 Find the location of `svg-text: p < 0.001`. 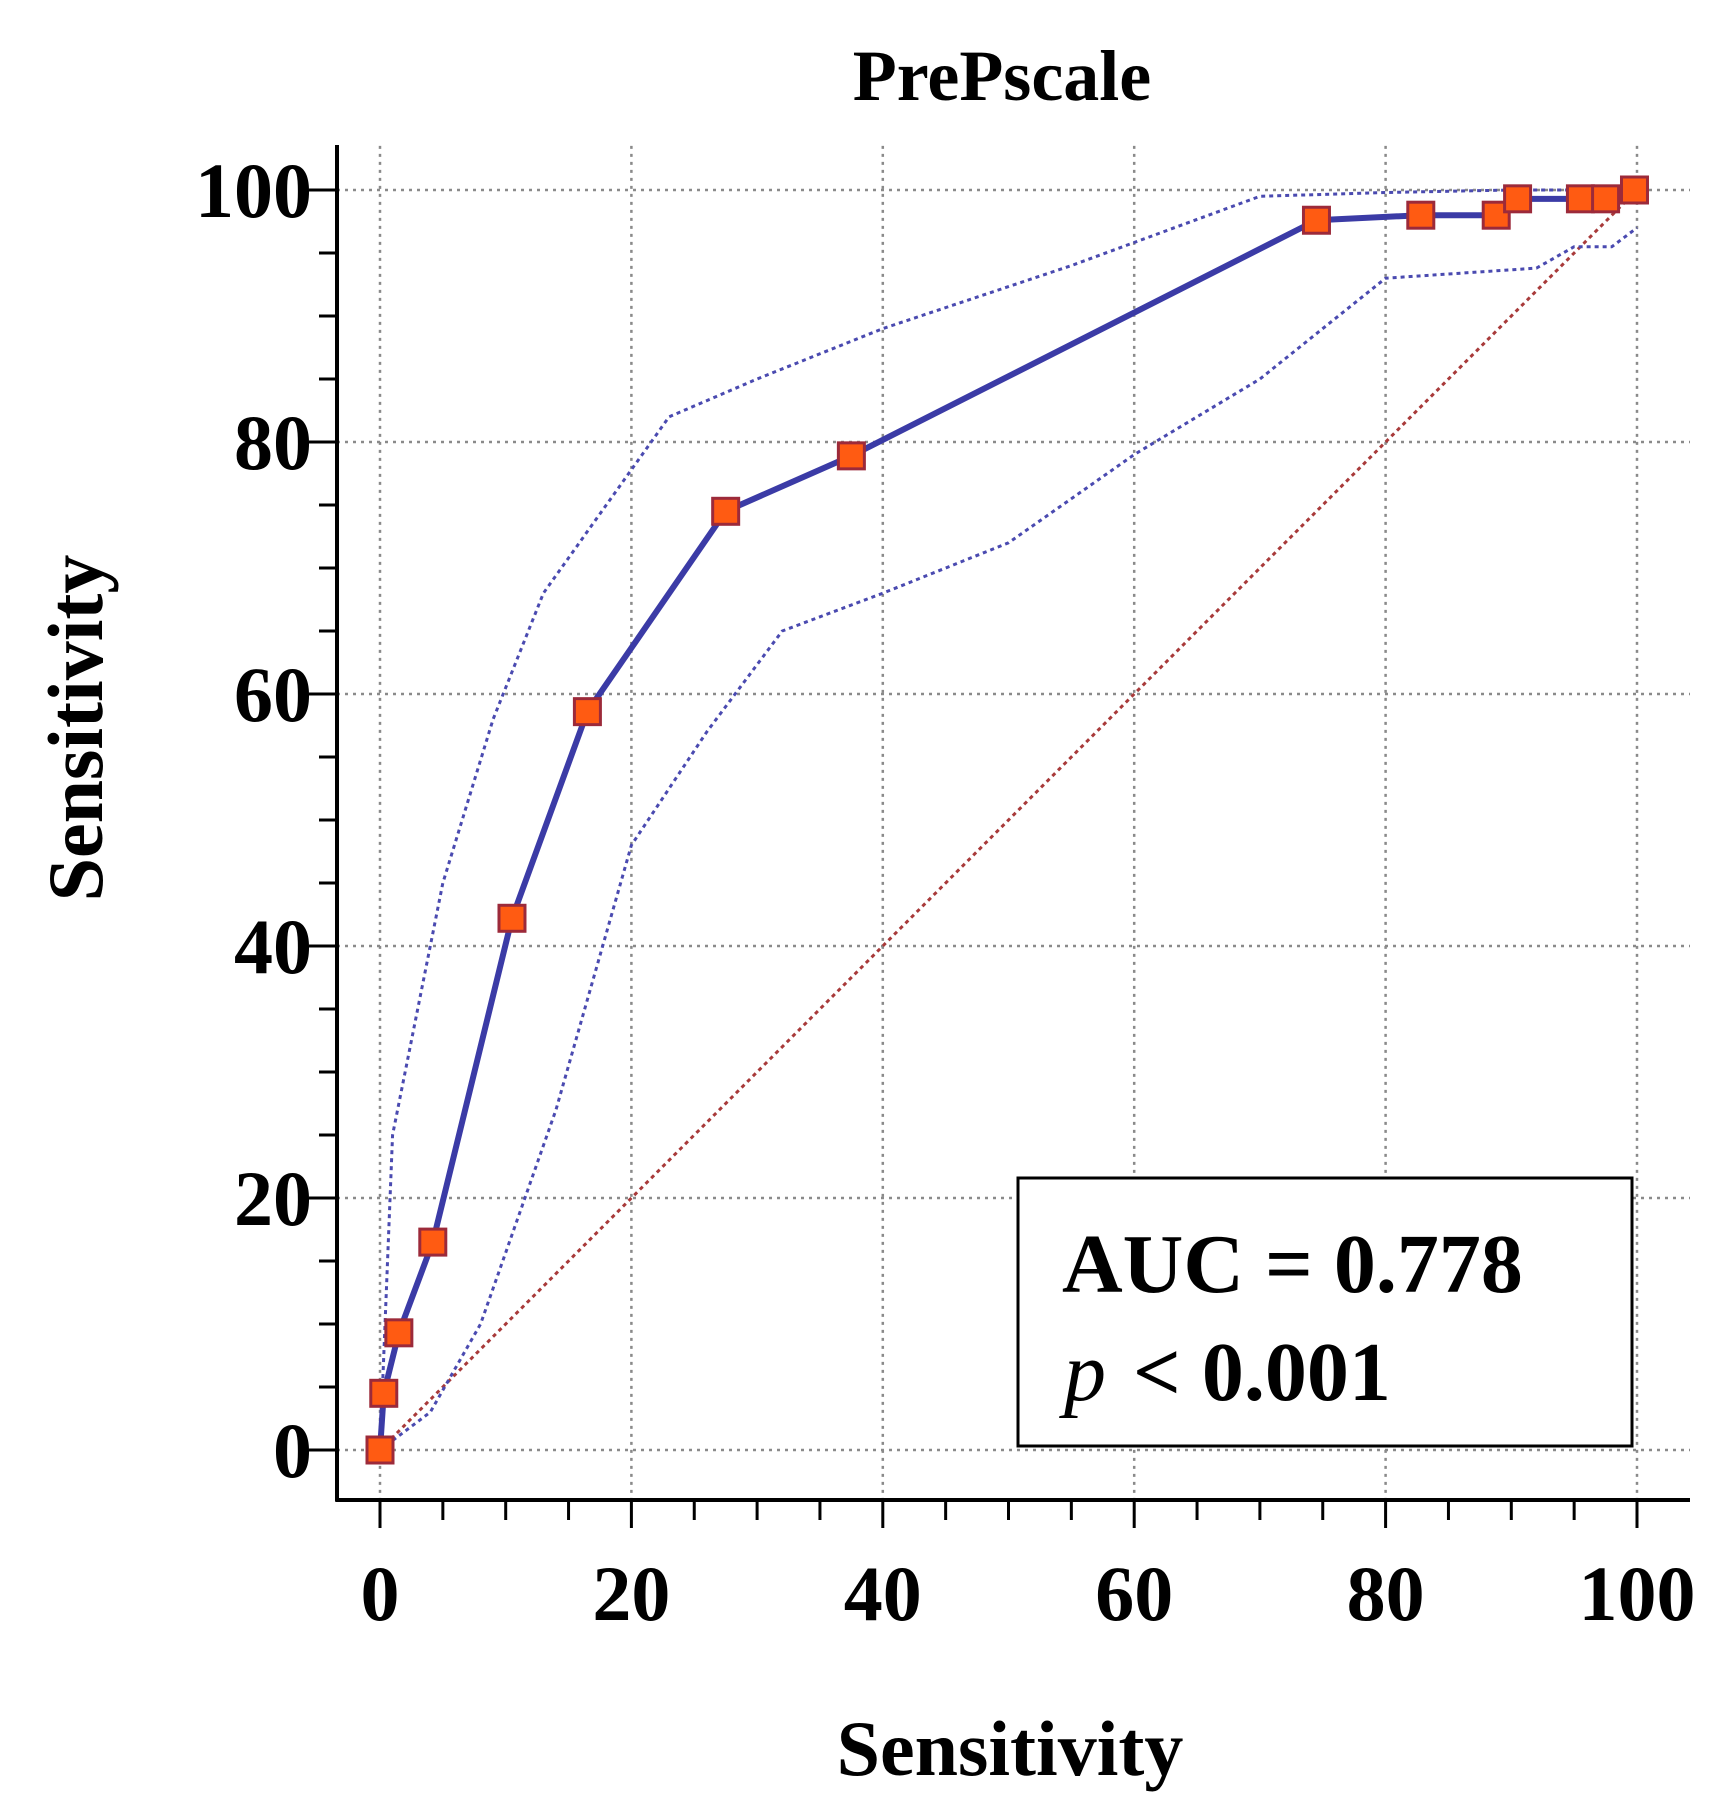

svg-text: p < 0.001 is located at coordinates (1225, 1372).